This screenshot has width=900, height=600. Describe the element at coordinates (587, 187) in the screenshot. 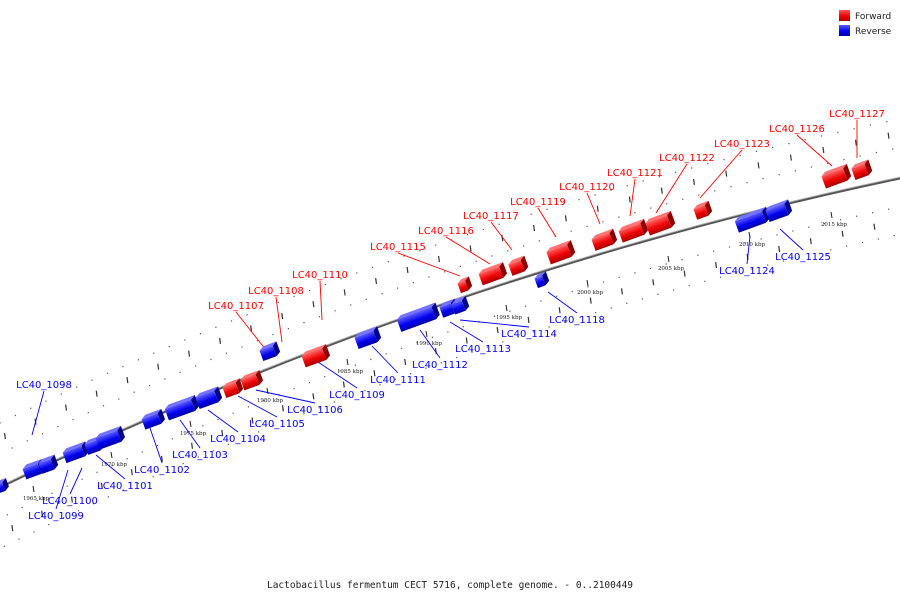

I see `gene-label-lc40-1120: LC40_1120` at that location.